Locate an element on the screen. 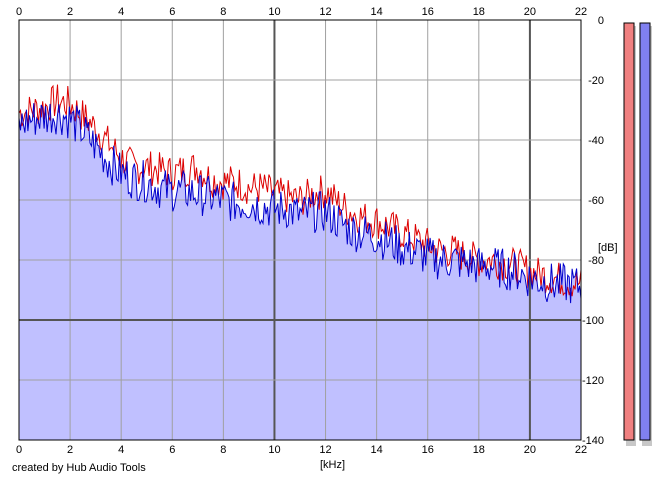  x-tick-labels-bottom: 0 2 4 6 8 10 12 14 16 18 20 22 is located at coordinates (301, 450).